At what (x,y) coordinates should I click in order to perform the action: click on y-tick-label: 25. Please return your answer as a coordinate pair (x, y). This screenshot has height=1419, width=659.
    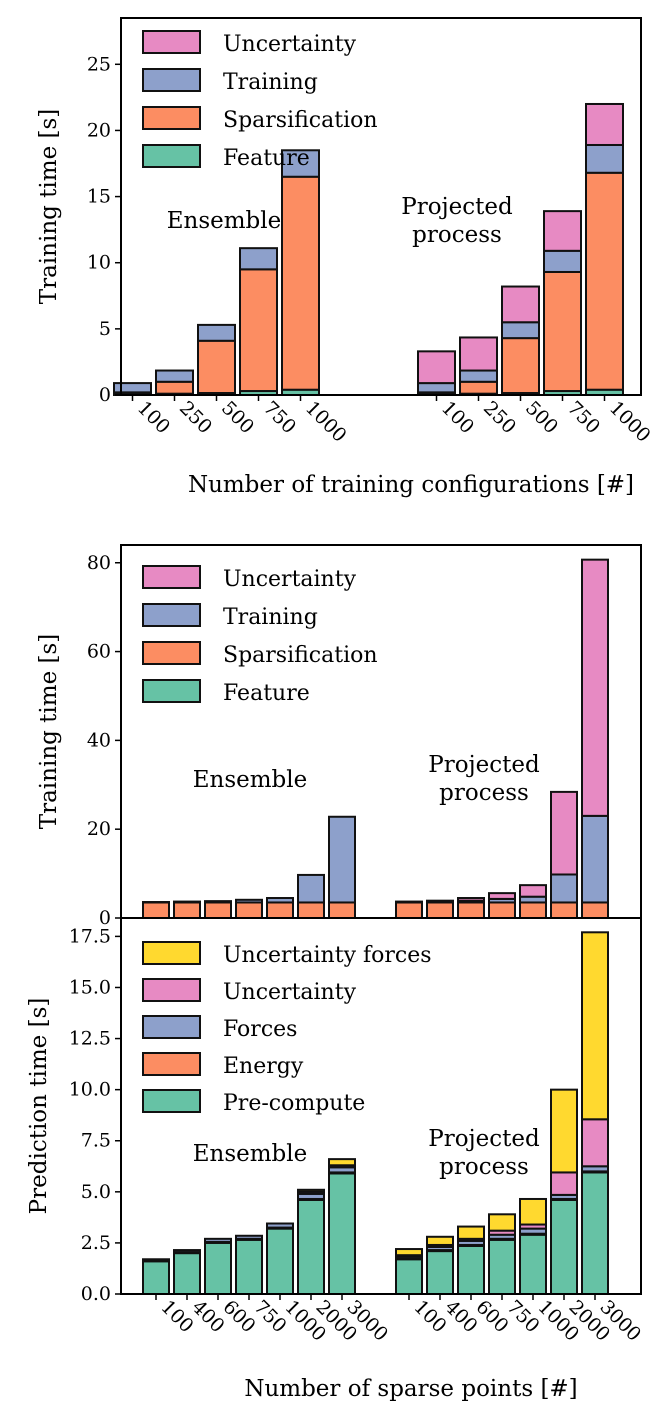
    Looking at the image, I should click on (99, 64).